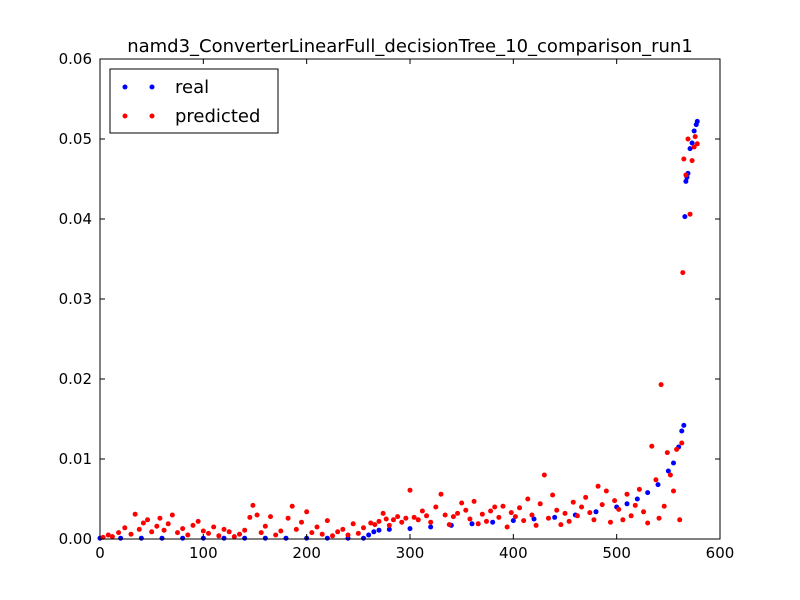 This screenshot has height=600, width=800. I want to click on x-tick-label: 500, so click(616, 553).